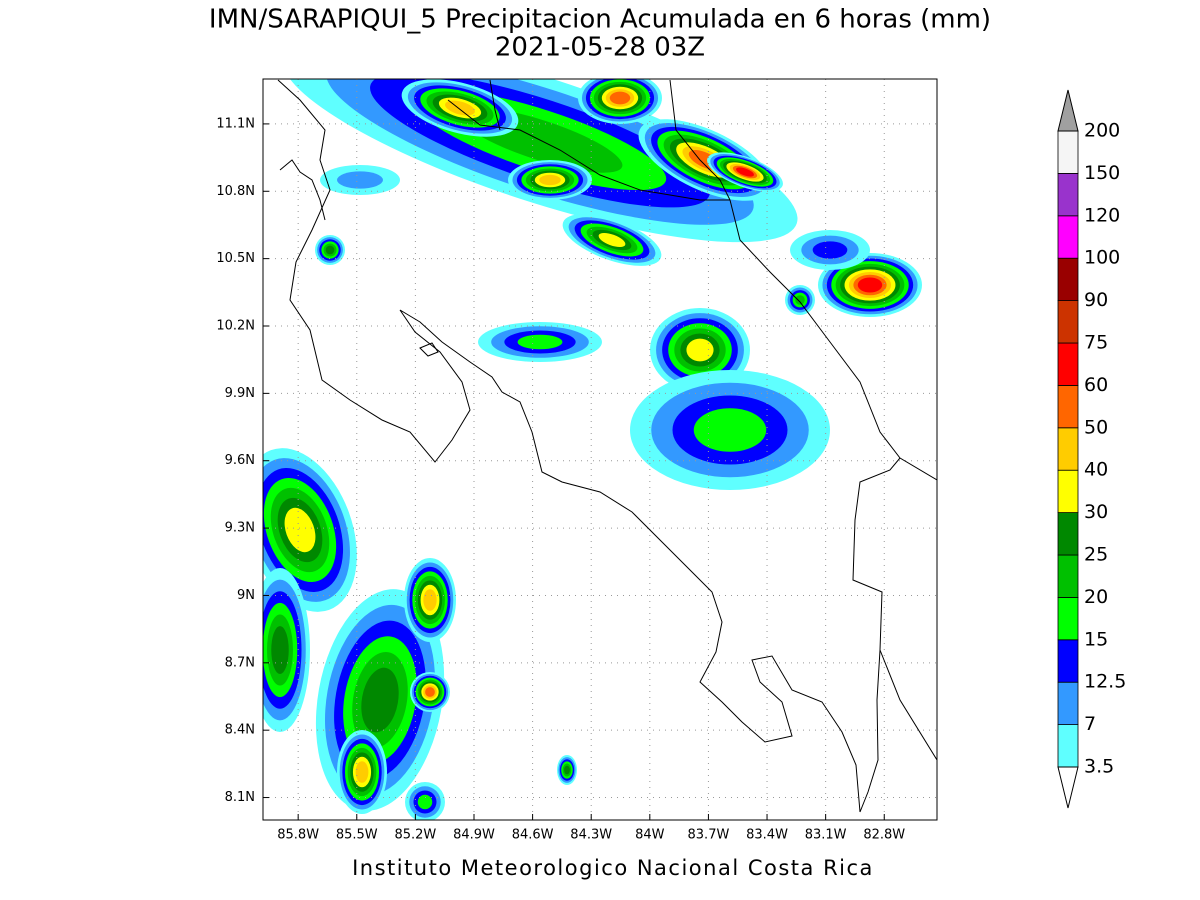 Image resolution: width=1200 pixels, height=900 pixels. I want to click on colorbar-label: 150, so click(1102, 173).